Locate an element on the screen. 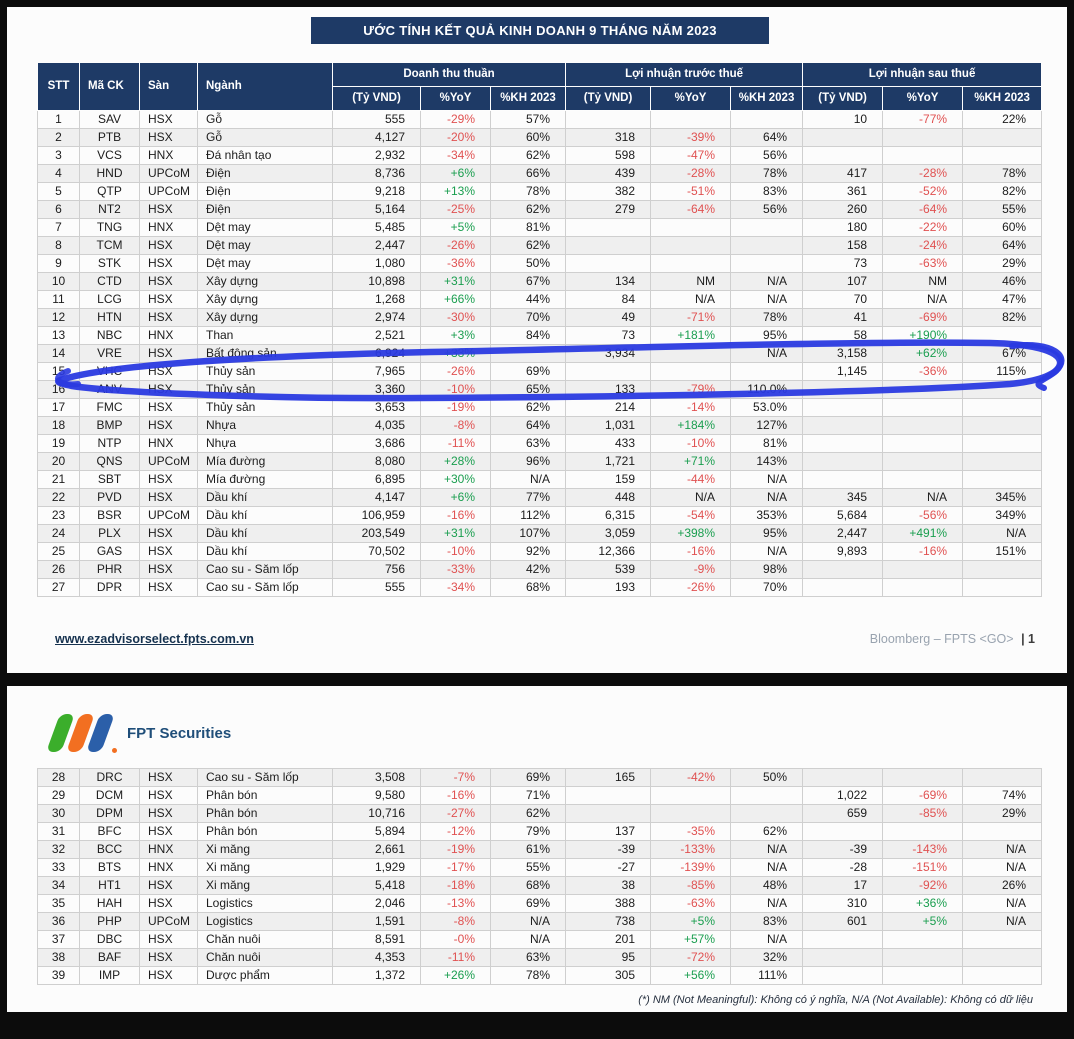  cell-industry: Phân bón is located at coordinates (265, 795).